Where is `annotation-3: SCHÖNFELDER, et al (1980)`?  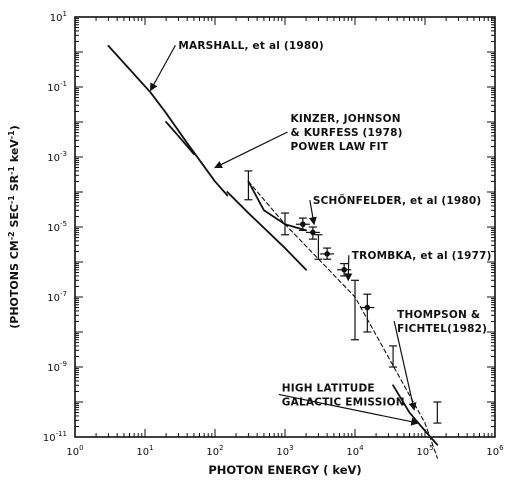
annotation-3: SCHÖNFELDER, et al (1980) is located at coordinates (395, 209).